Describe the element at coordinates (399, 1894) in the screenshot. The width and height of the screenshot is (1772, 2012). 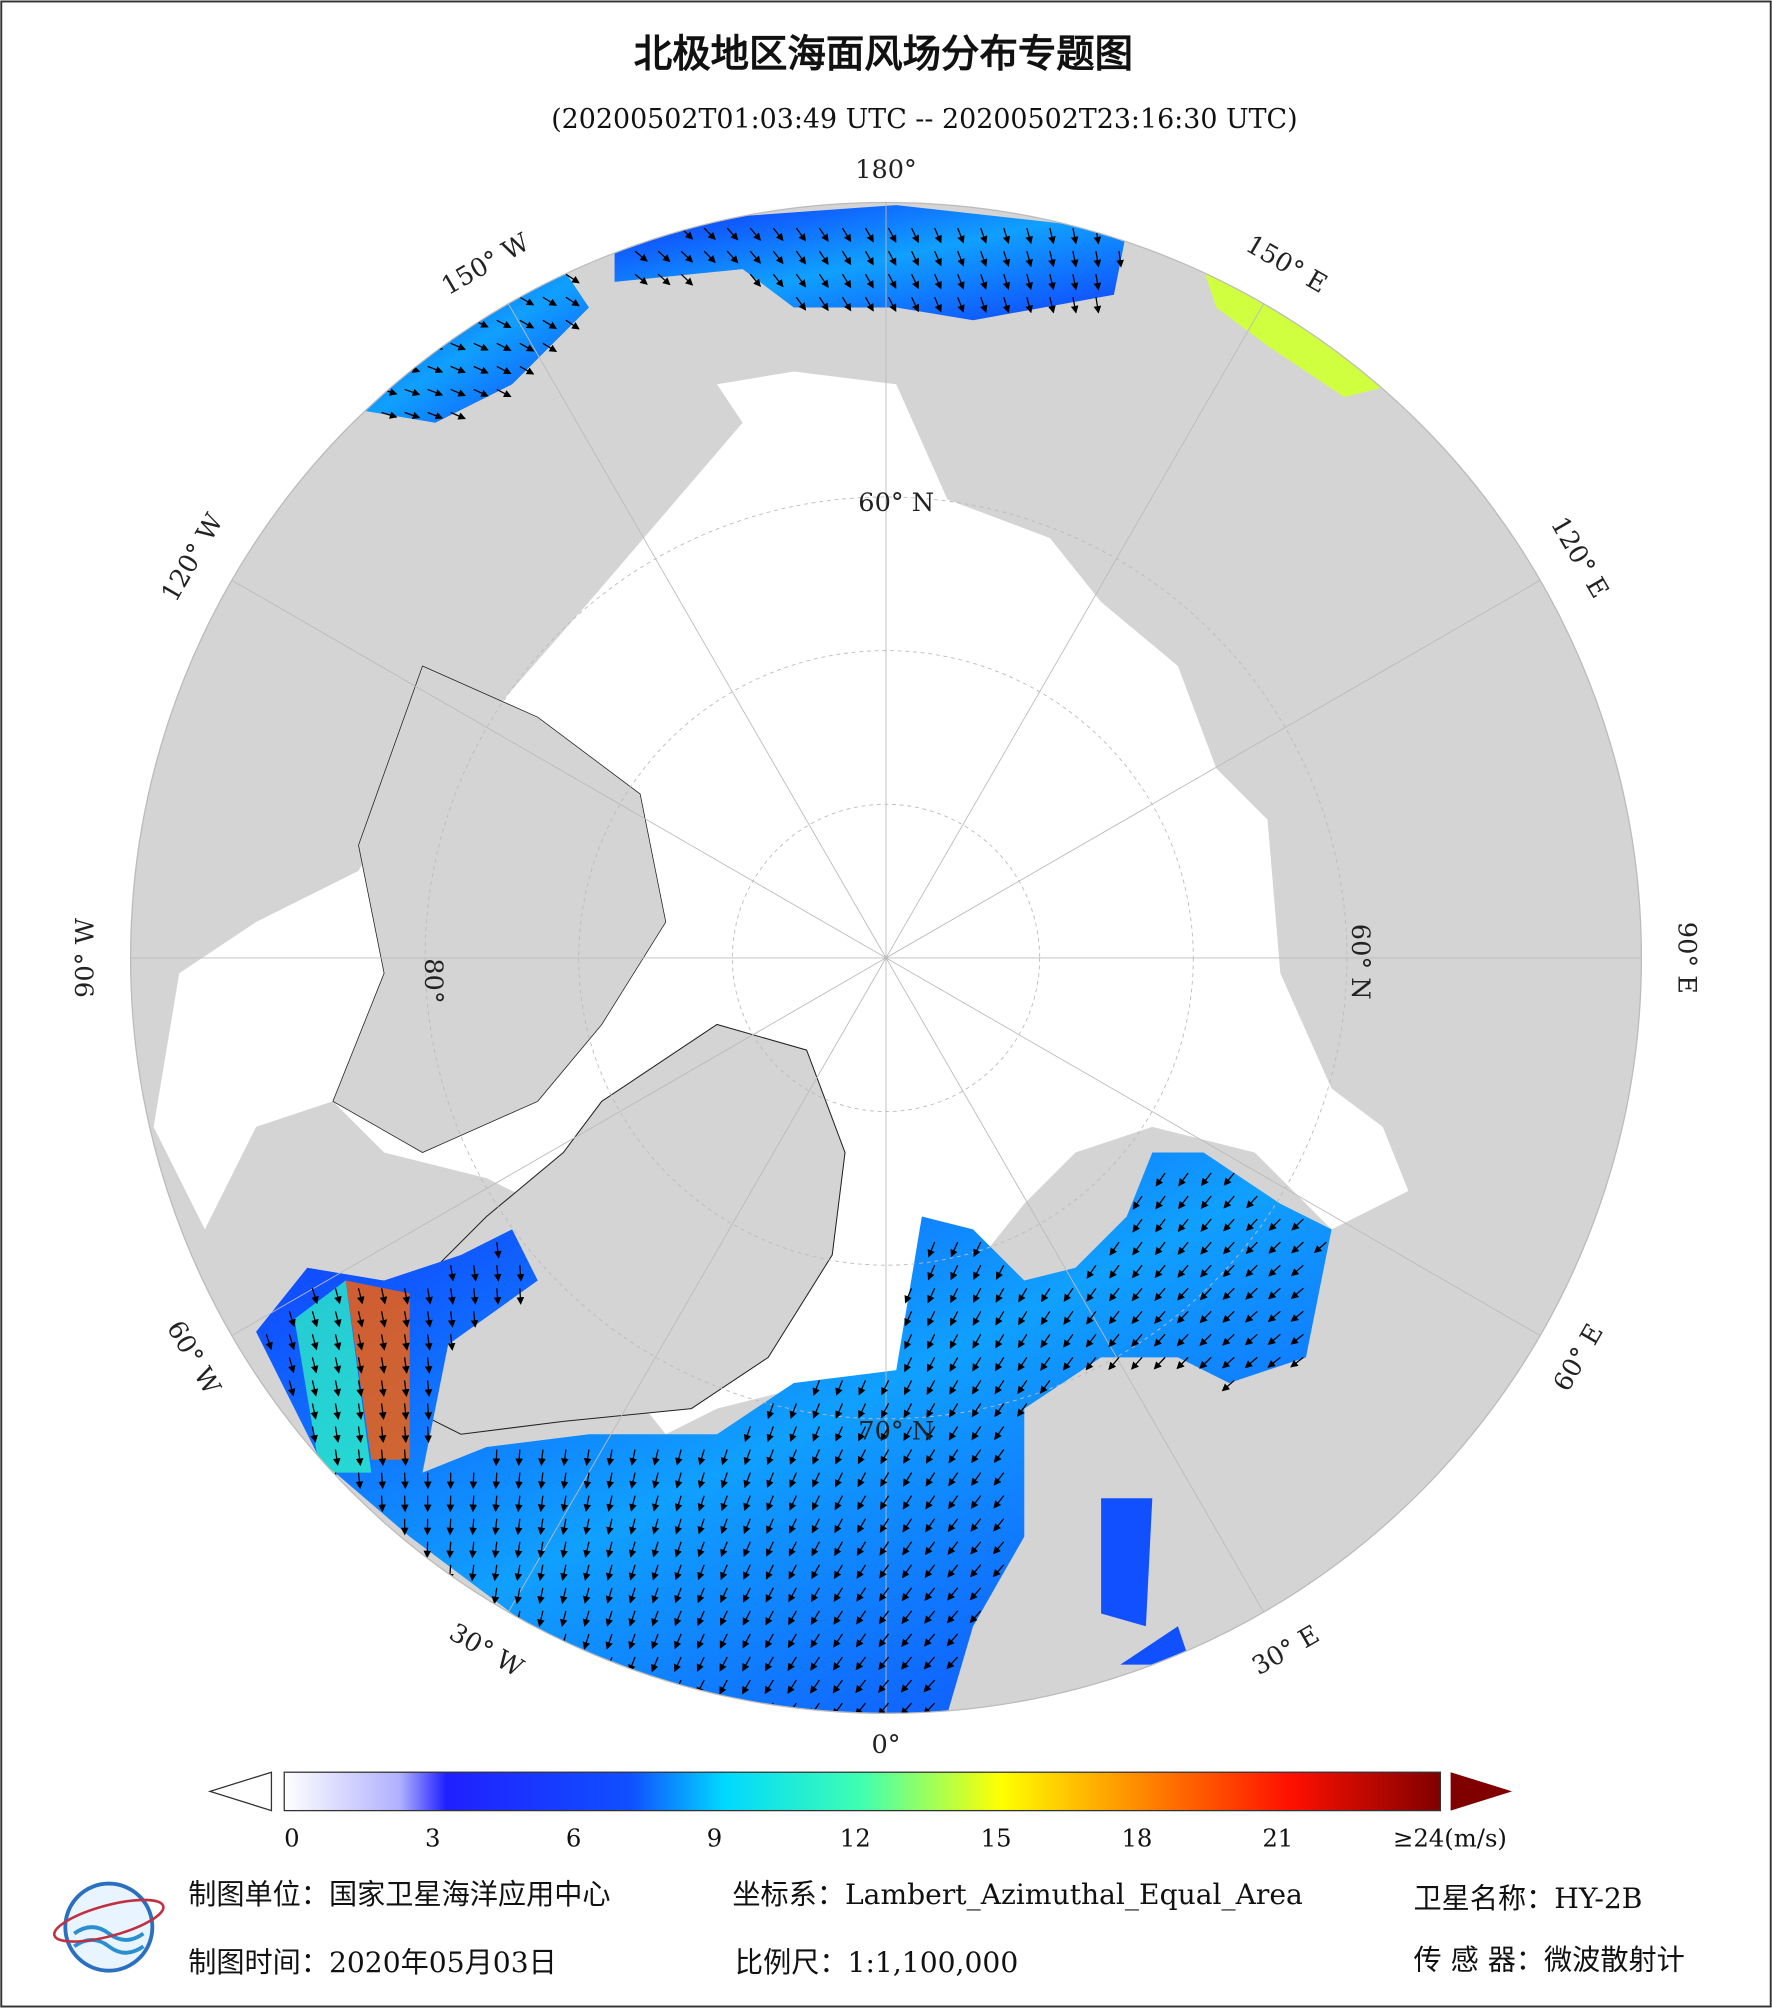
I see `footer-unit: 制图单位：国家卫星海洋应用中心` at that location.